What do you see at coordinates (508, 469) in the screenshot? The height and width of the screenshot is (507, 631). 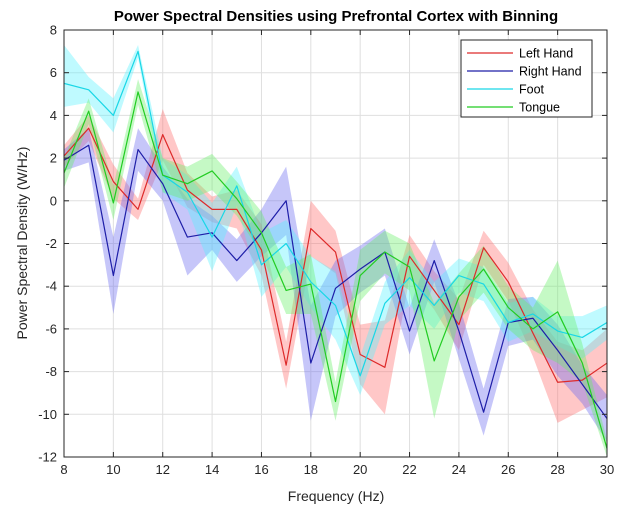 I see `x-tick-label: 26` at bounding box center [508, 469].